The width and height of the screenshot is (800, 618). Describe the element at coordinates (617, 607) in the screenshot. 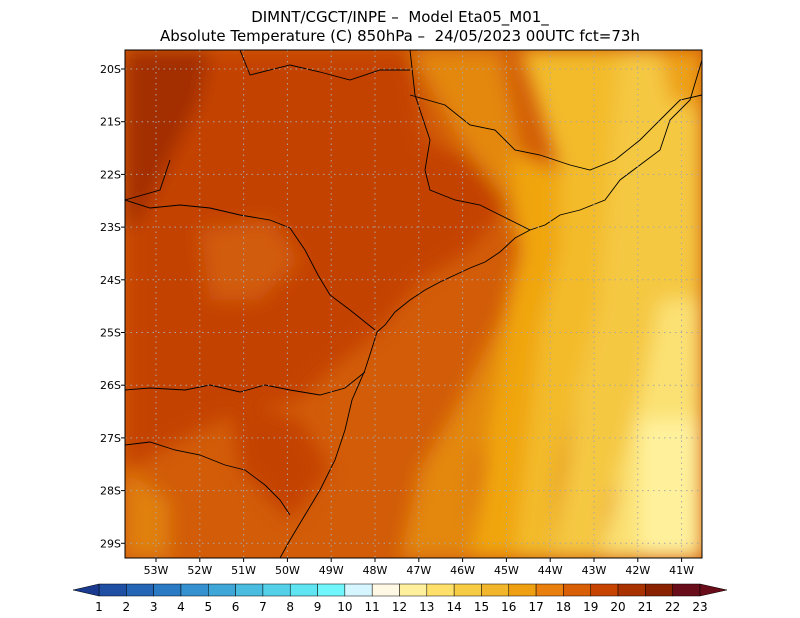

I see `colorbar-tick-label: 20` at that location.